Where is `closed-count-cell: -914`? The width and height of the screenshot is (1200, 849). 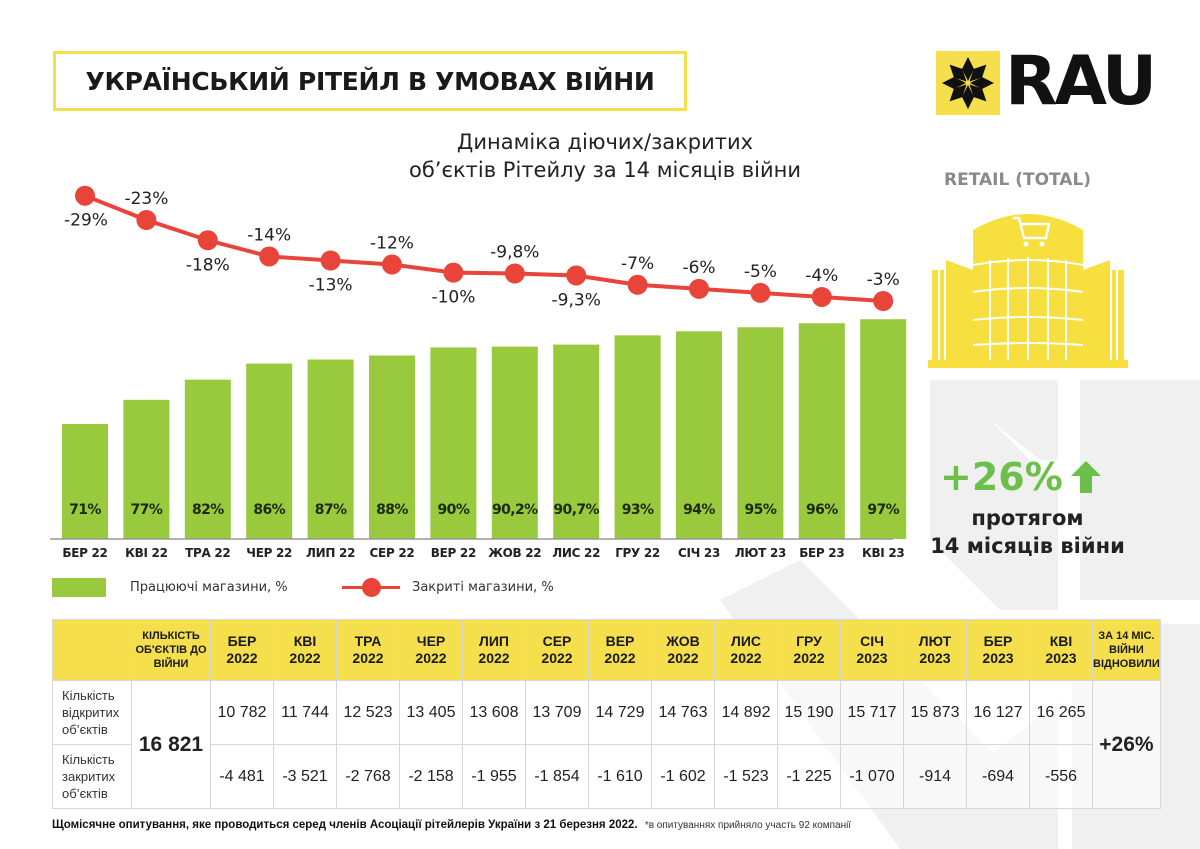 closed-count-cell: -914 is located at coordinates (935, 776).